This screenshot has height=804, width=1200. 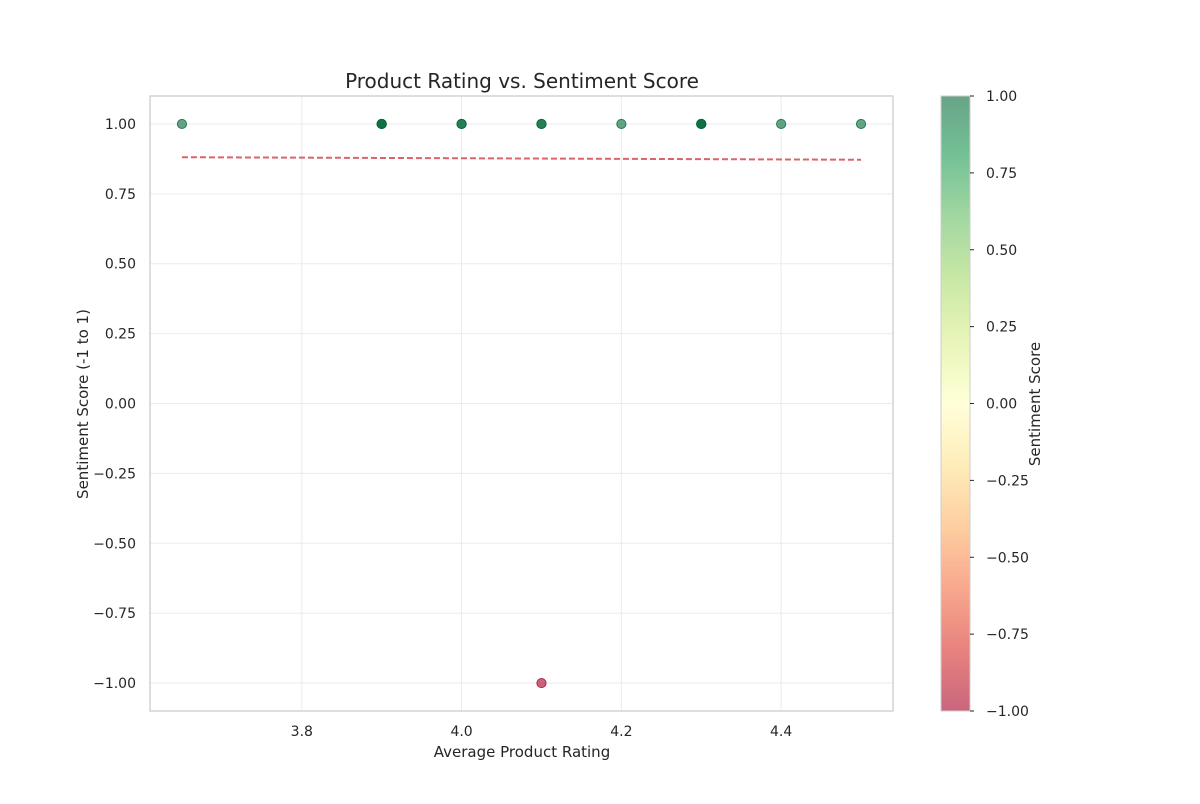 I want to click on y-tick-label: 0.75, so click(x=120, y=195).